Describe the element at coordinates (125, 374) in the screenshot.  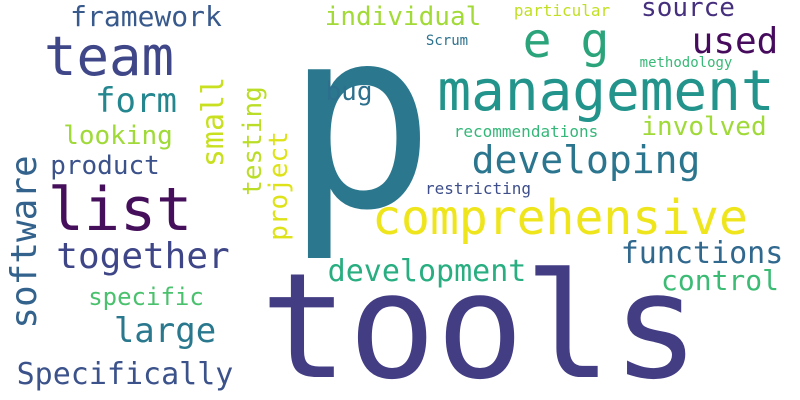
I see `word-specifically: Specifically` at that location.